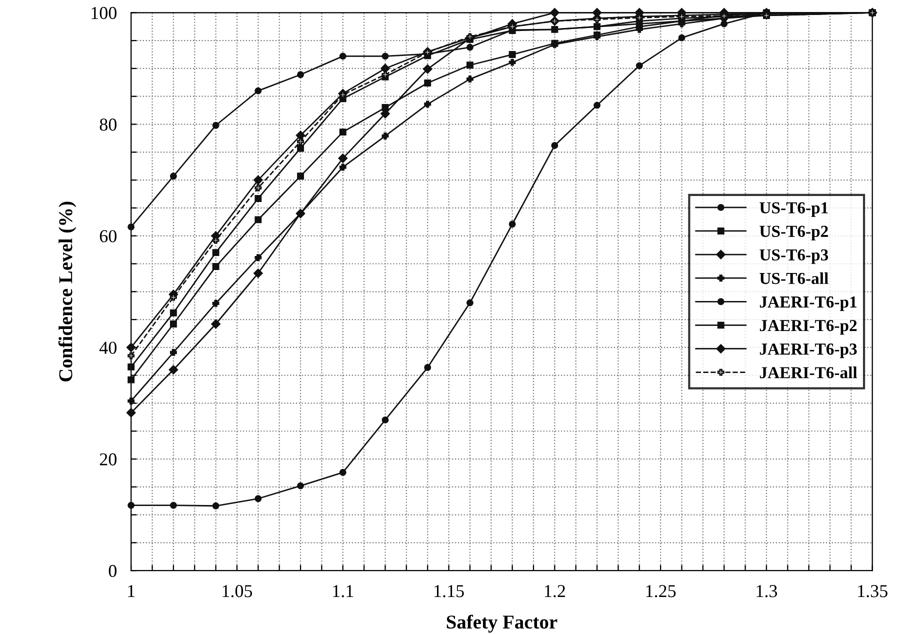 The width and height of the screenshot is (904, 634). Describe the element at coordinates (794, 233) in the screenshot. I see `legend-label: US-T6-p2` at that location.